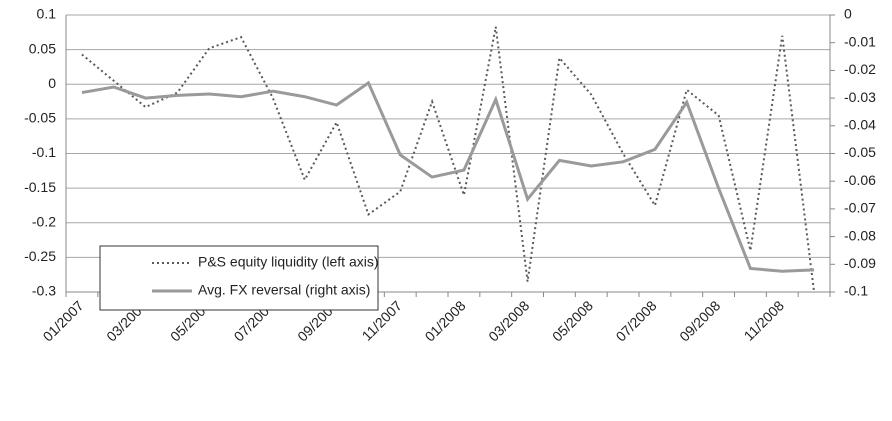 The image size is (892, 421). What do you see at coordinates (40, 256) in the screenshot?
I see `y-tick-label: -0.25` at bounding box center [40, 256].